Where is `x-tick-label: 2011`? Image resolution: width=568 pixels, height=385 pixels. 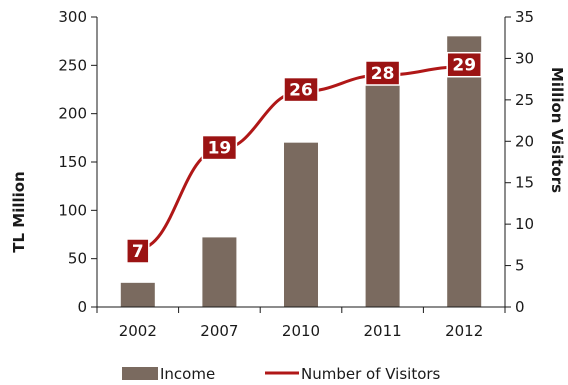
x-tick-label: 2011 is located at coordinates (383, 331).